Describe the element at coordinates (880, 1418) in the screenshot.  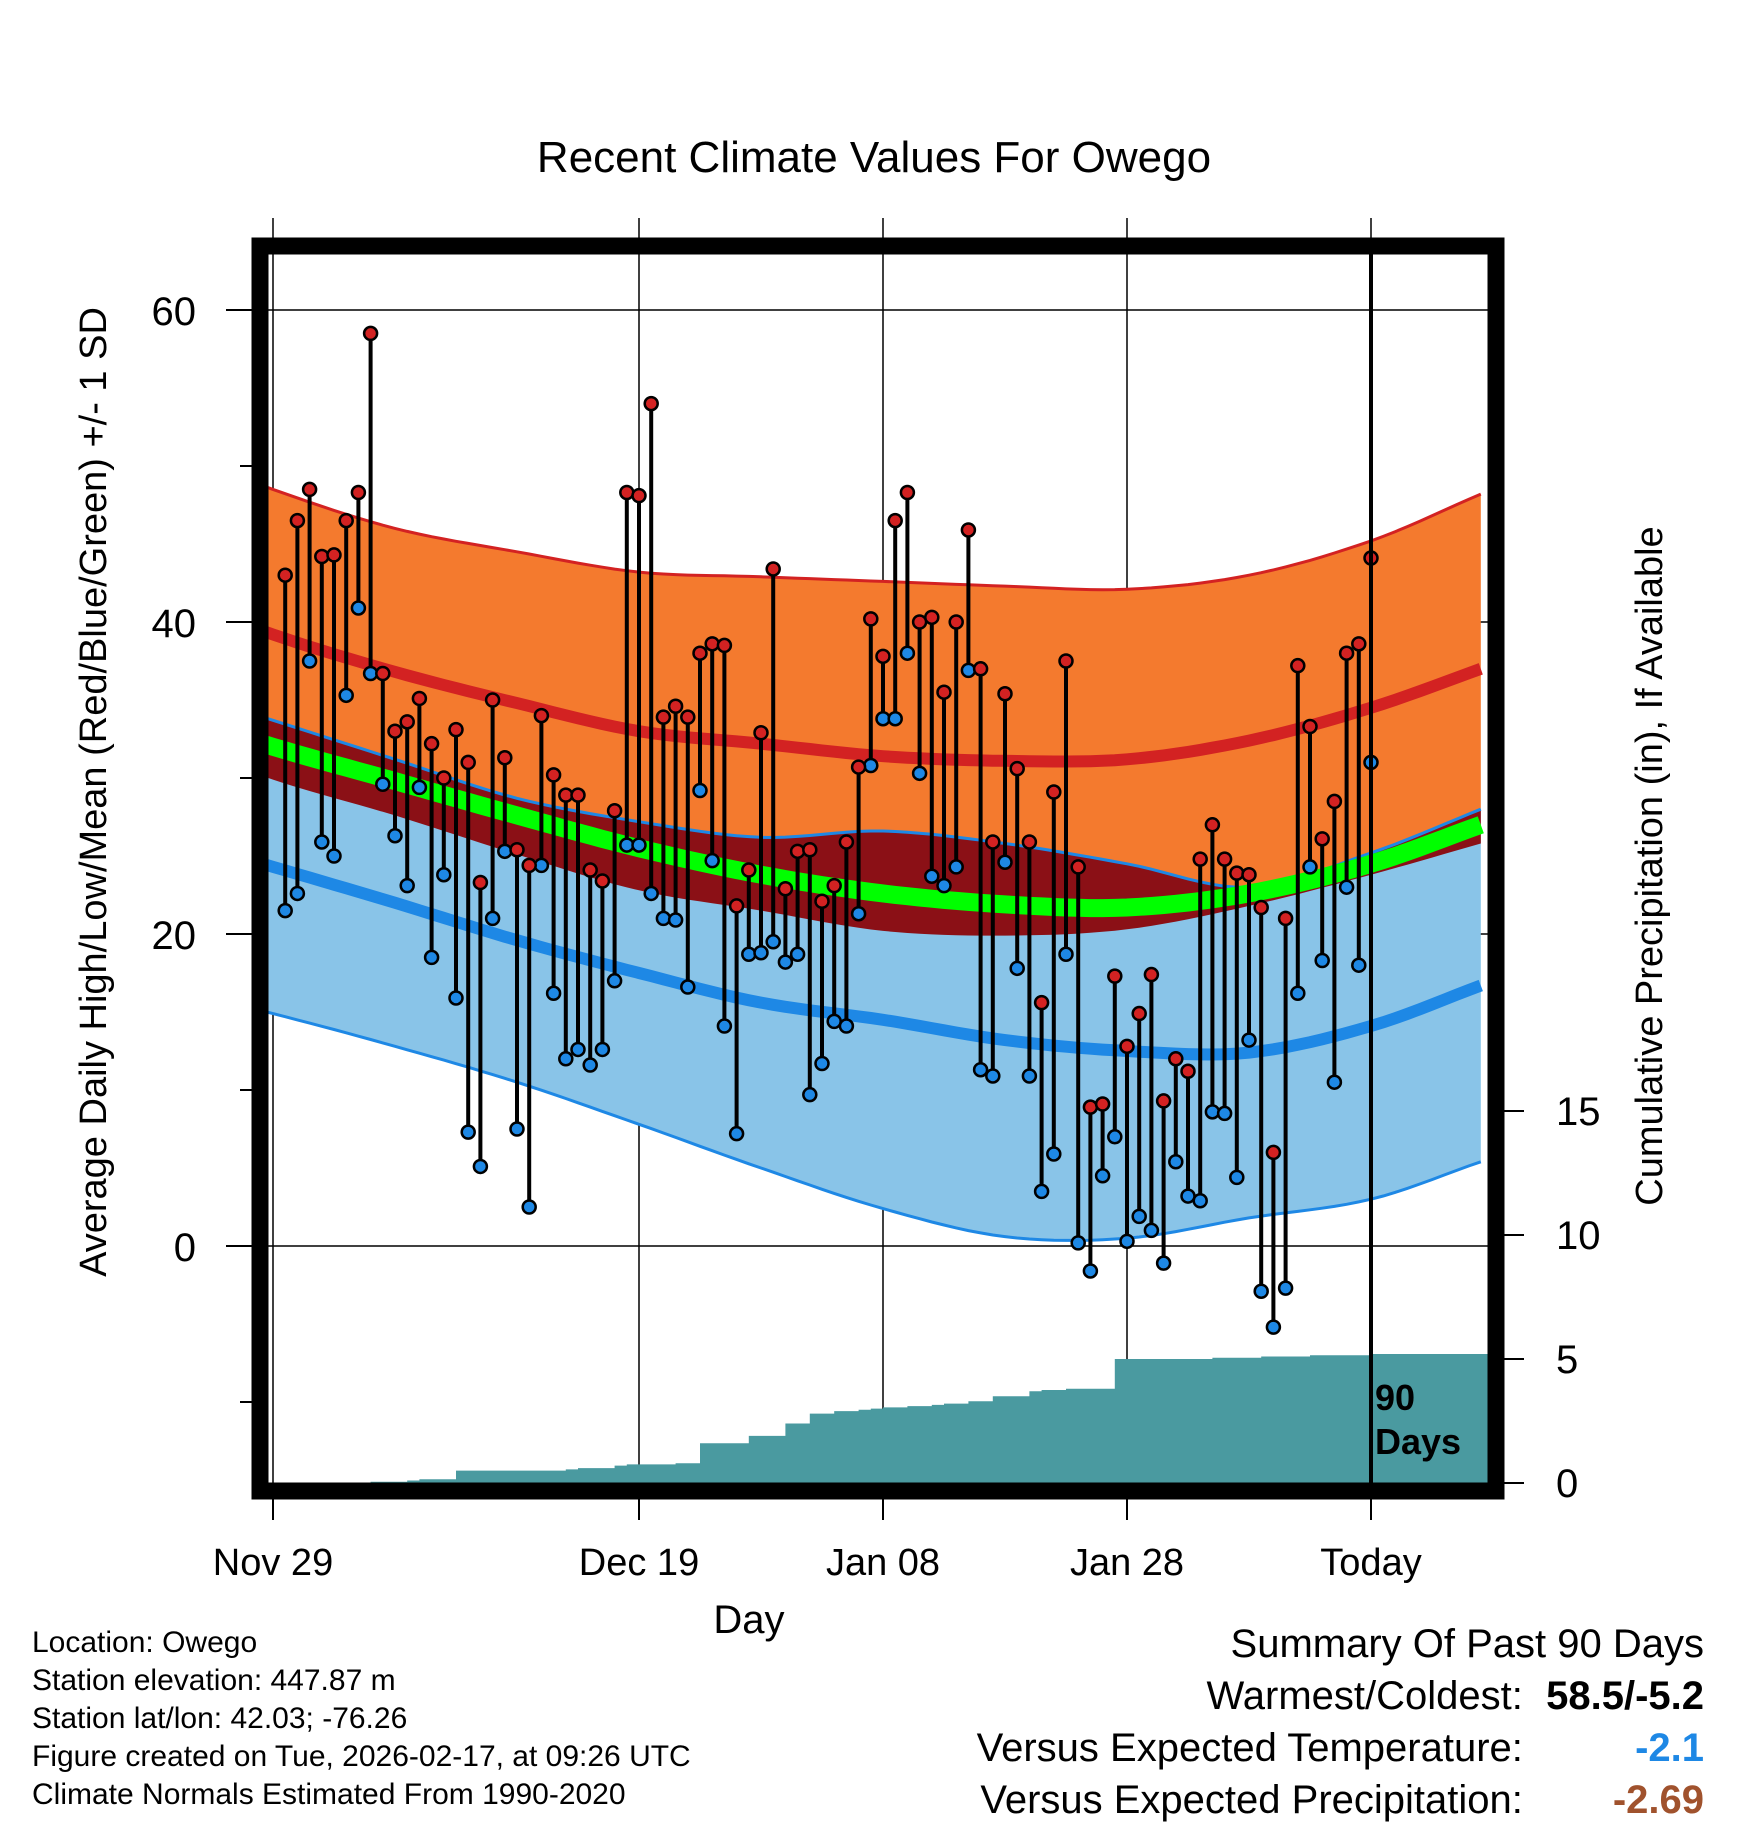
I see `precipitation-fill` at that location.